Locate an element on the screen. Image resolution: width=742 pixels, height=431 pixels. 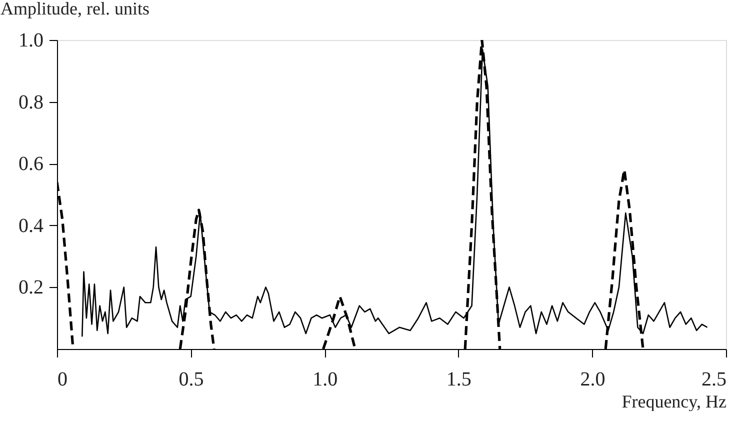
x-tick-label: 0.5 is located at coordinates (191, 379).